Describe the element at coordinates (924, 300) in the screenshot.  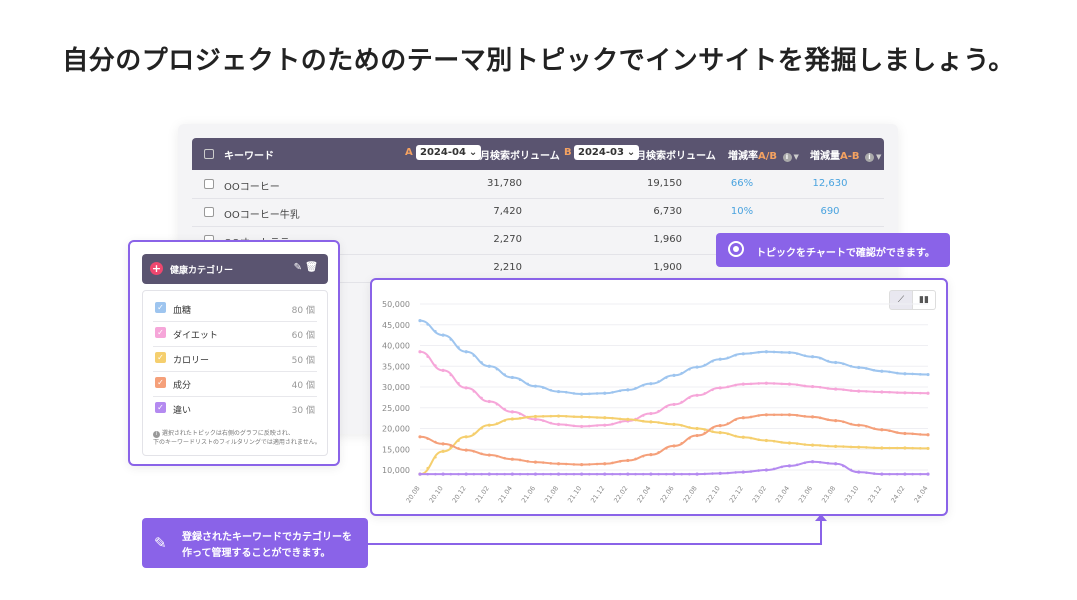
I see `bar-chart-icon: ▮▮` at that location.